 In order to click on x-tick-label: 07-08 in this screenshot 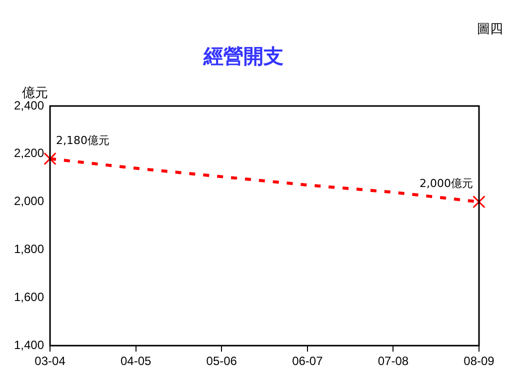, I will do `click(393, 361)`.